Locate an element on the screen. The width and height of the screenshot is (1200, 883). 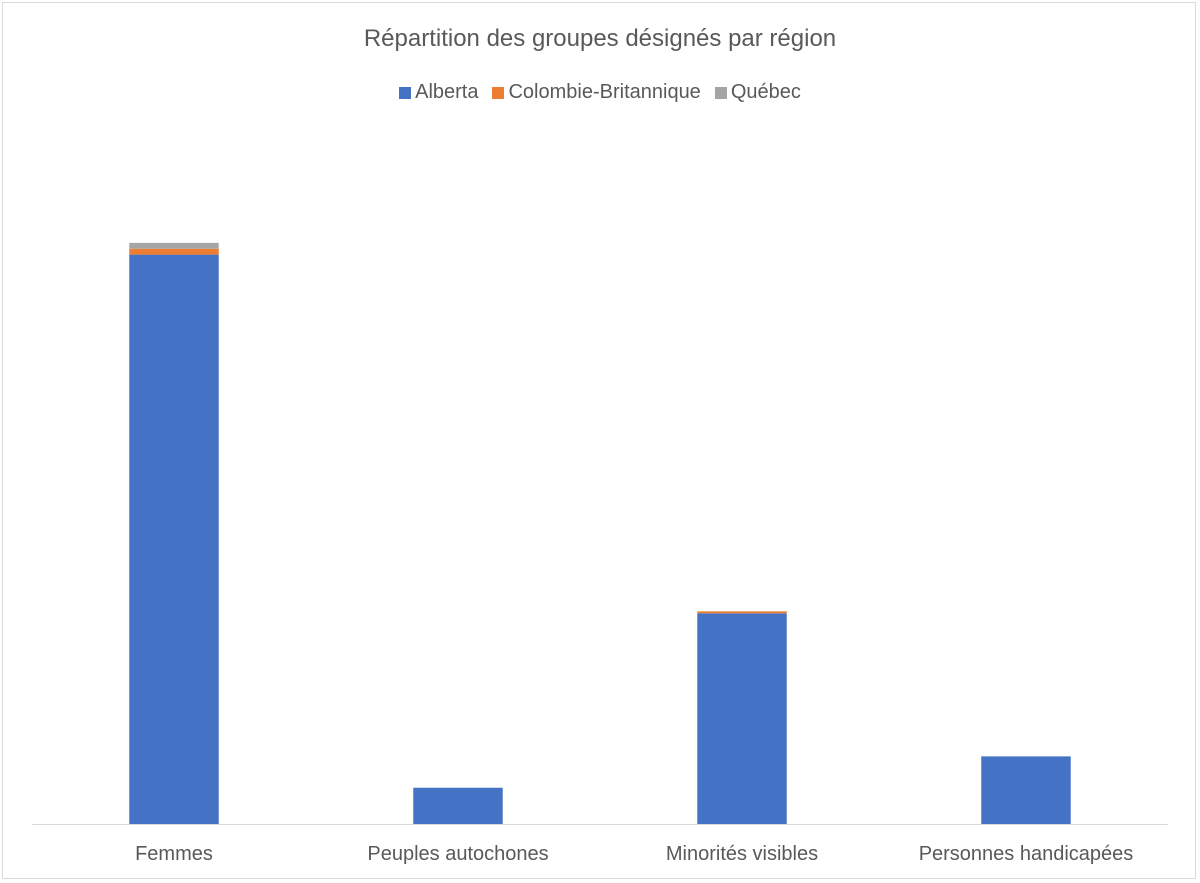
bar-colombie-britannique-minorites-visibles is located at coordinates (742, 612).